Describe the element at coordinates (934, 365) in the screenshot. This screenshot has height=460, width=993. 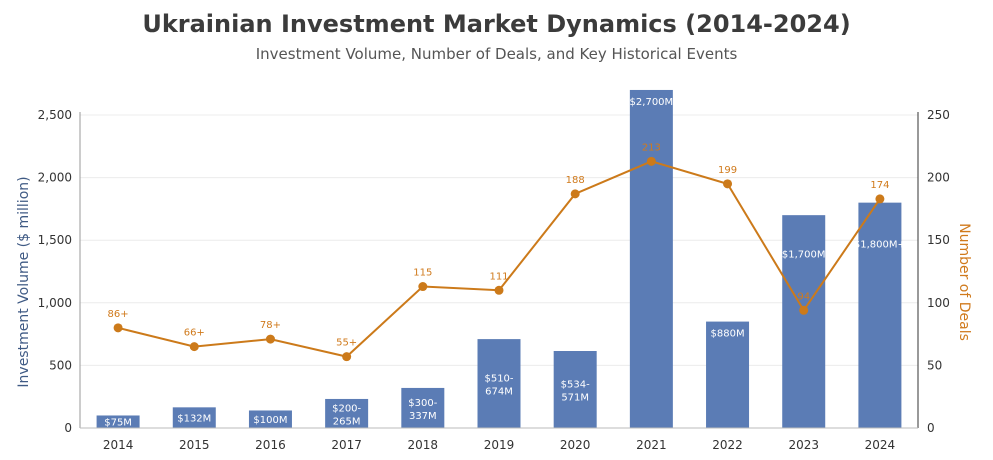
I see `y-tick-label-right: 50` at that location.